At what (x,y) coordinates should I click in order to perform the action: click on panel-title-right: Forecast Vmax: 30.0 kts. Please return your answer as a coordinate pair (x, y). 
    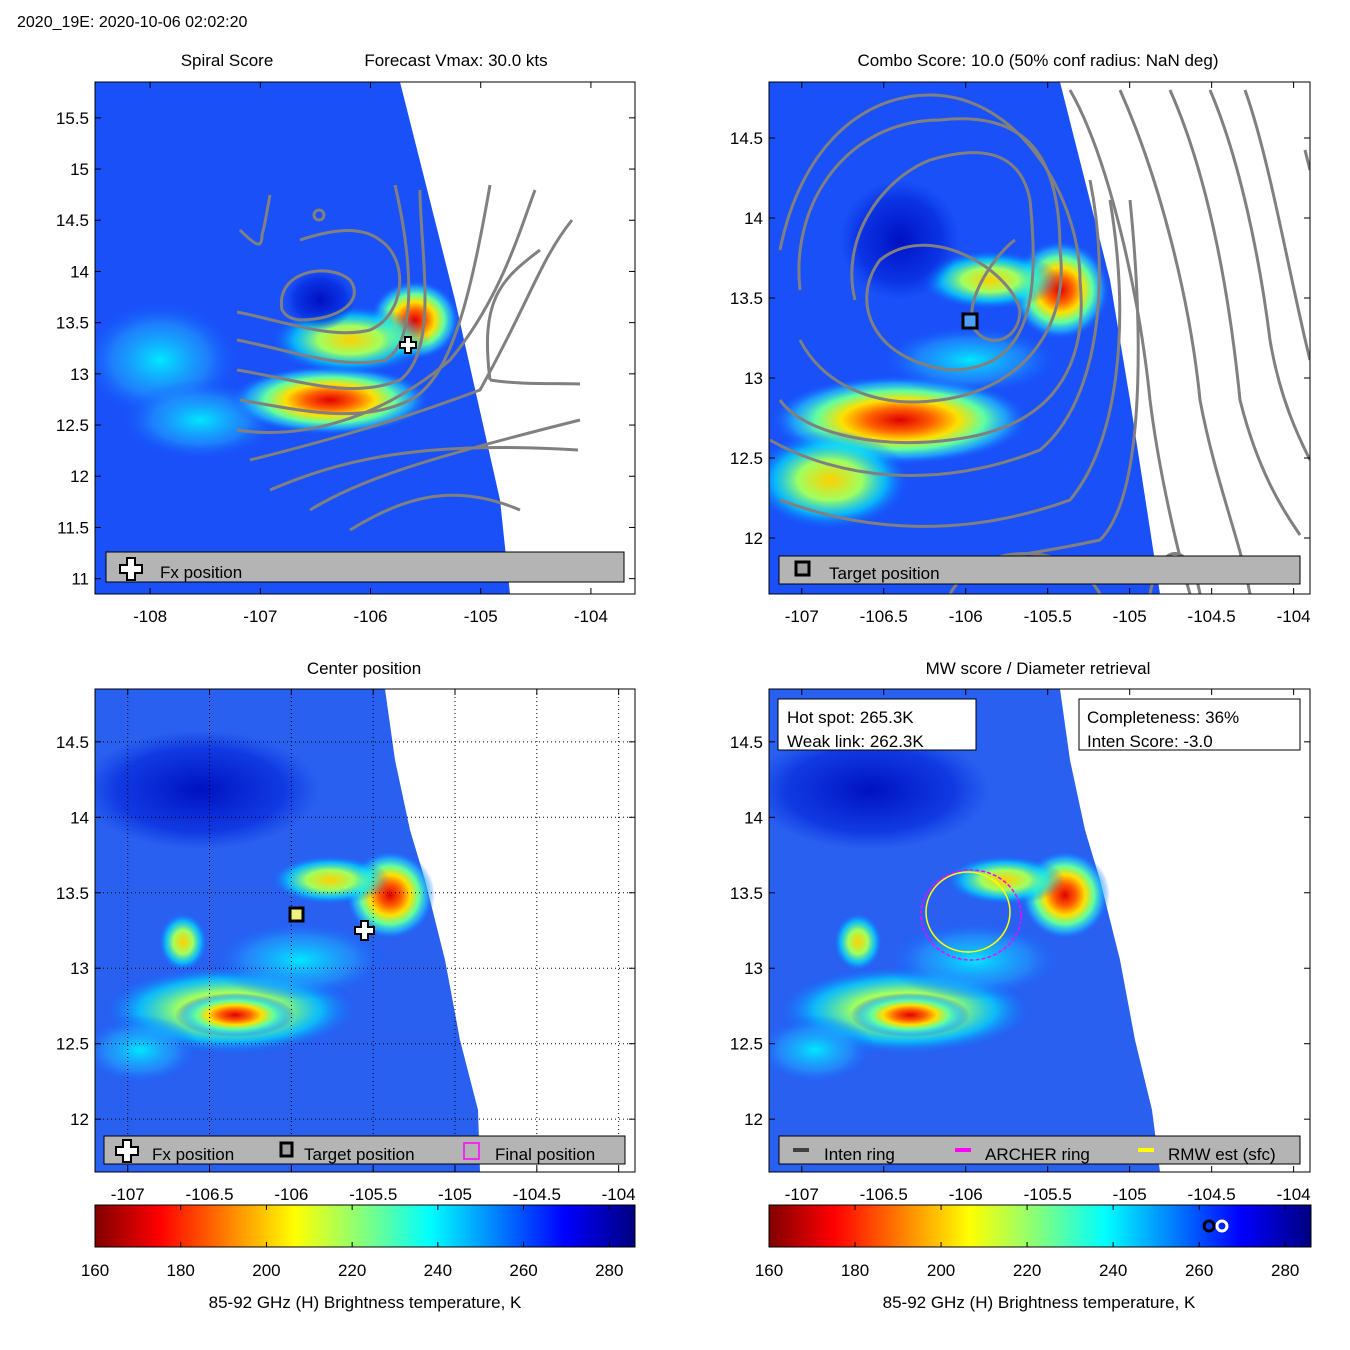
    Looking at the image, I should click on (455, 60).